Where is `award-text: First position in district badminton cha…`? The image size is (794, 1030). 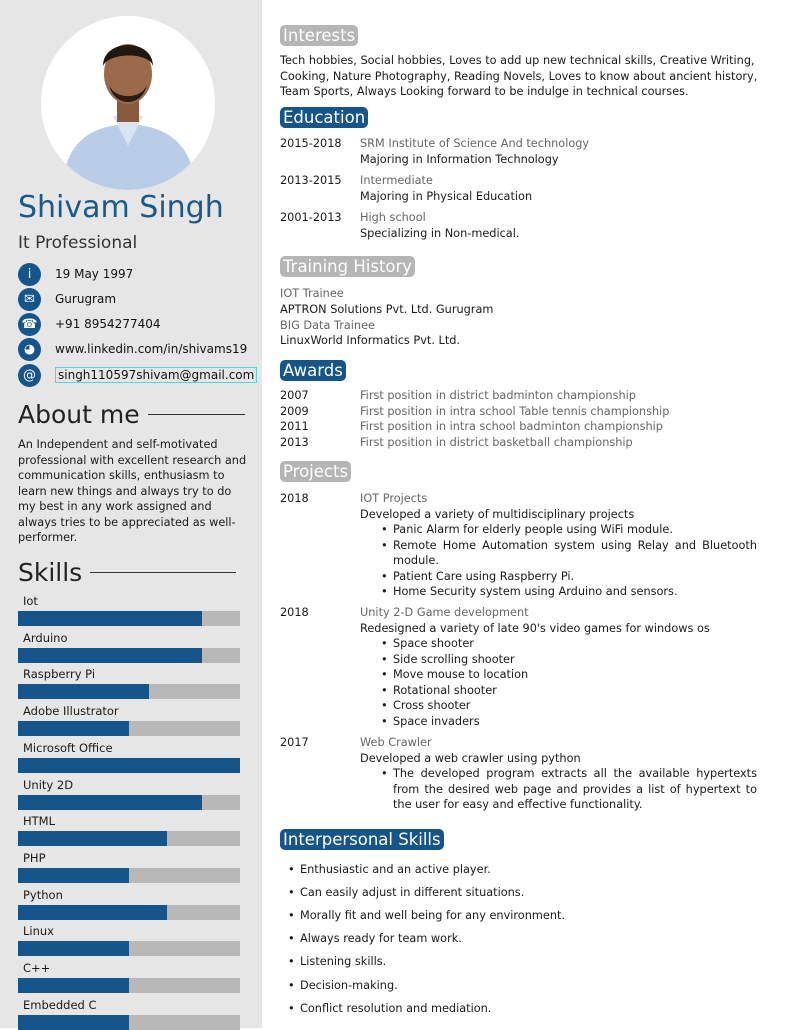 award-text: First position in district badminton cha… is located at coordinates (498, 395).